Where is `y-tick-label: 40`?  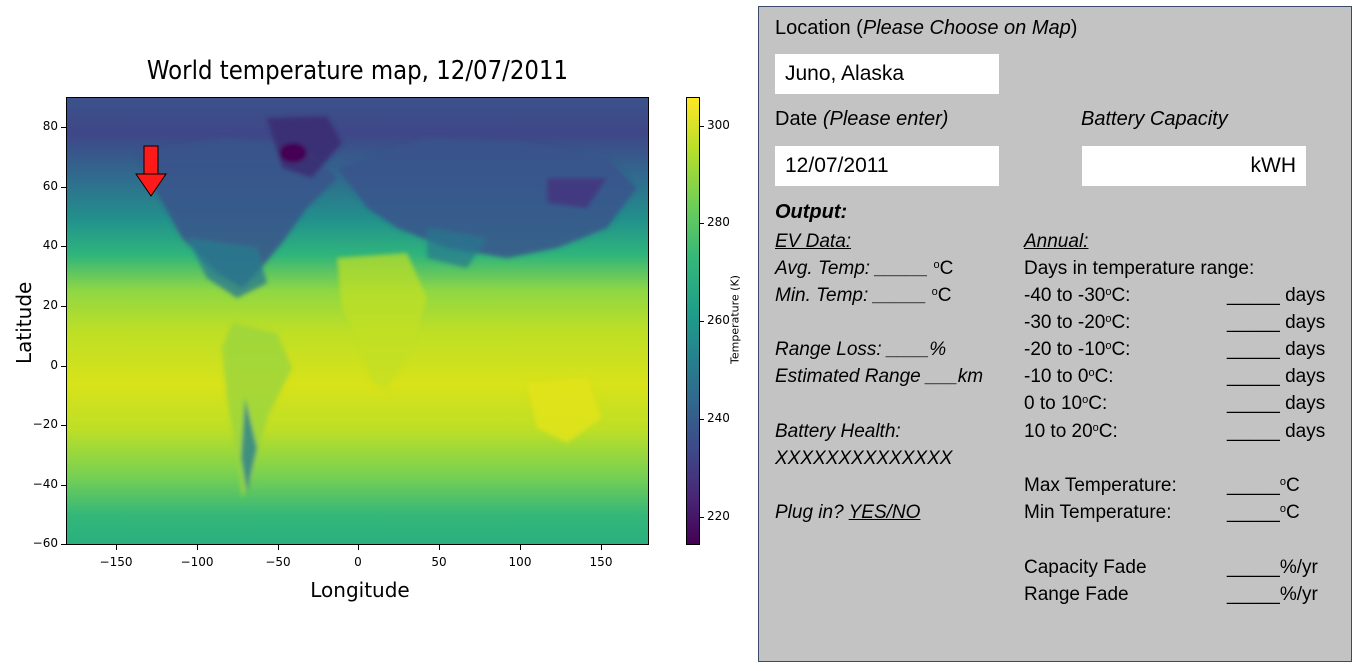 y-tick-label: 40 is located at coordinates (50, 245).